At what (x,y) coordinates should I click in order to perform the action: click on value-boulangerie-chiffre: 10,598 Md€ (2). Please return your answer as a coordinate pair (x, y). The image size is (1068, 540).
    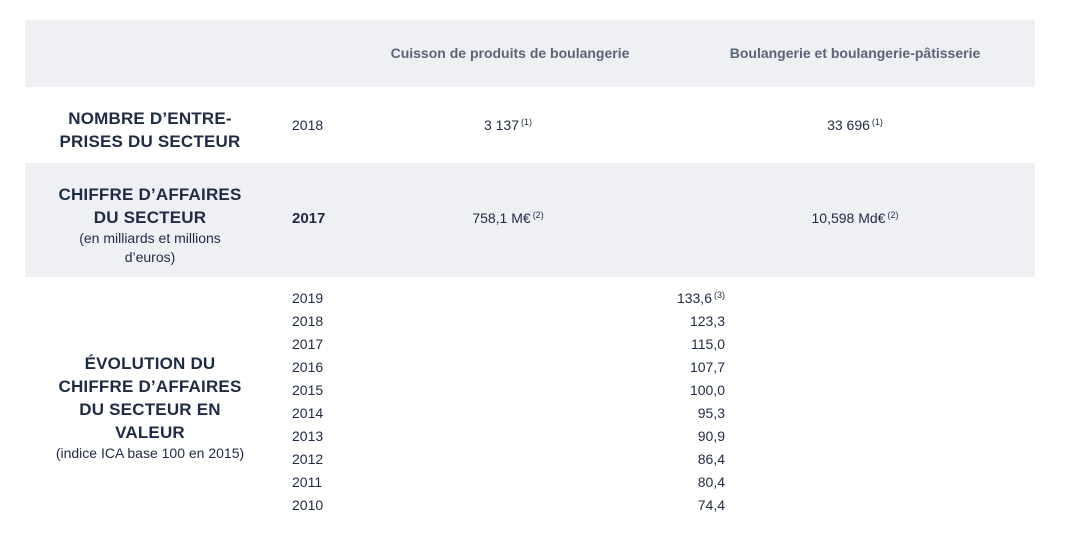
    Looking at the image, I should click on (855, 218).